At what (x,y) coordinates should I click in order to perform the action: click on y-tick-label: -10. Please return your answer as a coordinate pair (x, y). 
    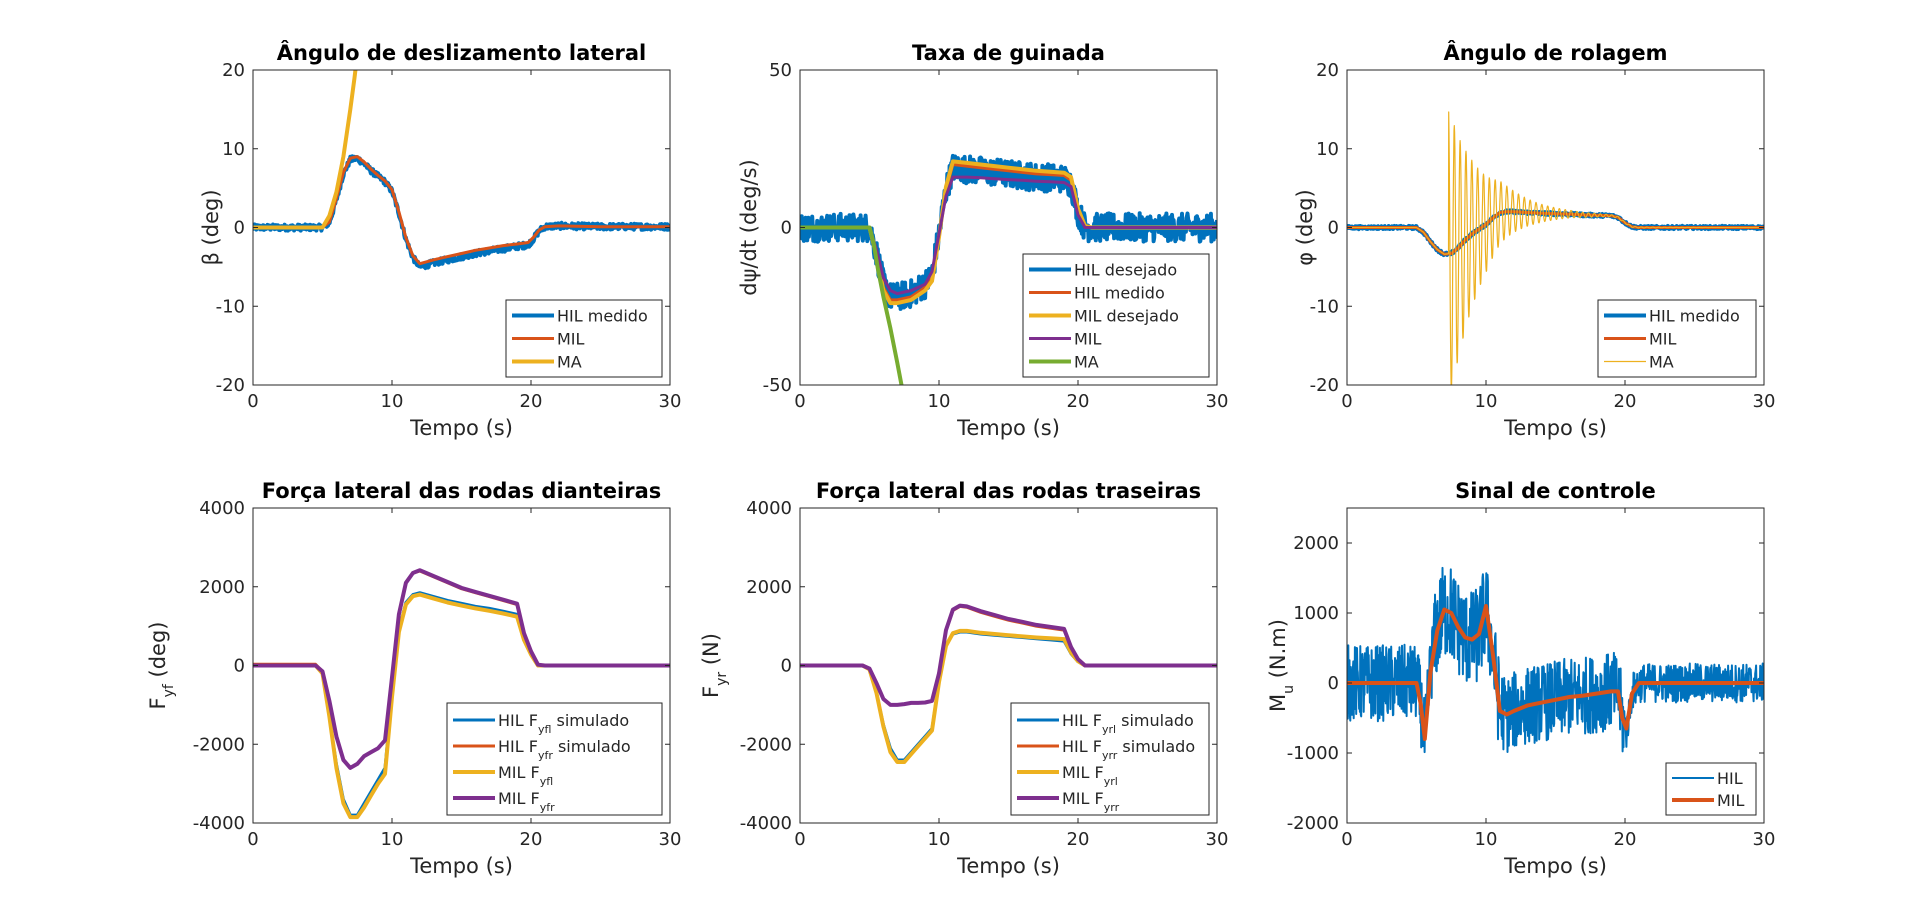
    Looking at the image, I should click on (230, 306).